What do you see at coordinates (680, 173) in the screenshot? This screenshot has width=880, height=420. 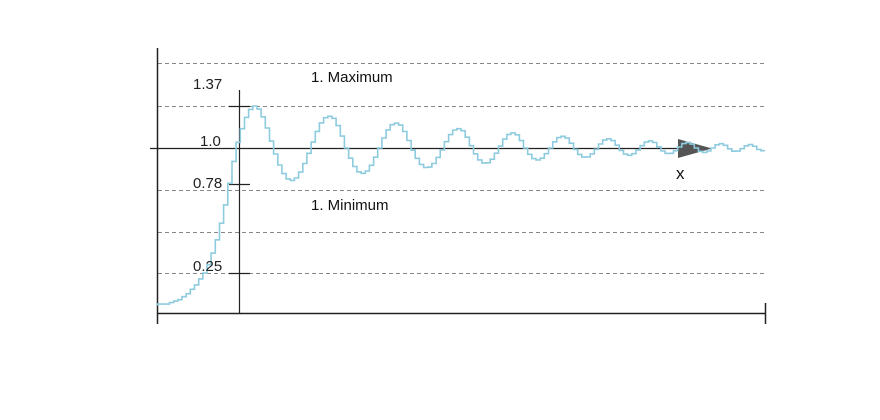 I see `x-axis-label: x` at bounding box center [680, 173].